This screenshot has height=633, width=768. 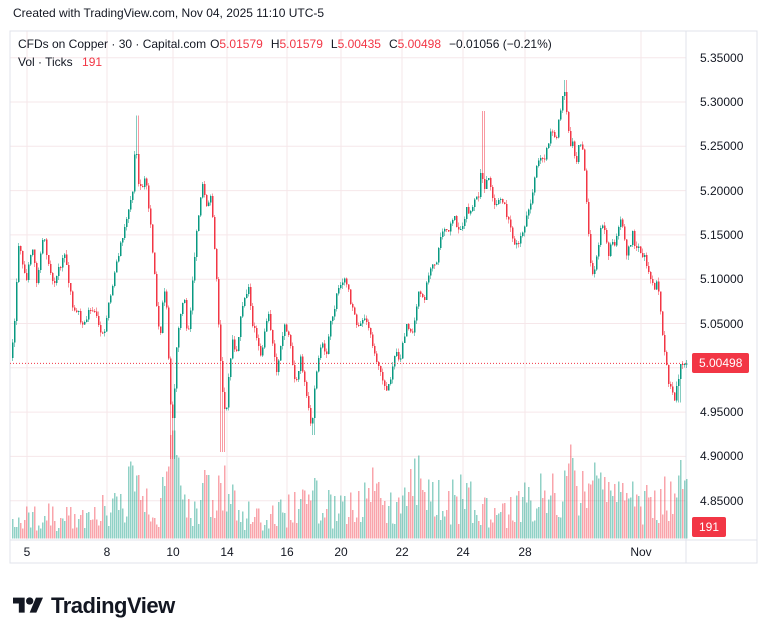 What do you see at coordinates (641, 552) in the screenshot?
I see `time-axis-label: Nov` at bounding box center [641, 552].